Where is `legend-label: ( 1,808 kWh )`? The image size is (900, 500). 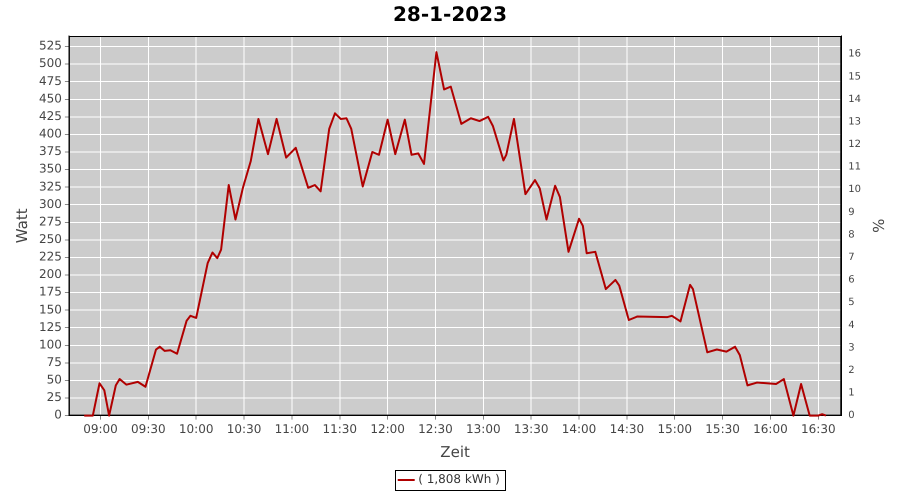
legend-label: ( 1,808 kWh ) is located at coordinates (459, 479).